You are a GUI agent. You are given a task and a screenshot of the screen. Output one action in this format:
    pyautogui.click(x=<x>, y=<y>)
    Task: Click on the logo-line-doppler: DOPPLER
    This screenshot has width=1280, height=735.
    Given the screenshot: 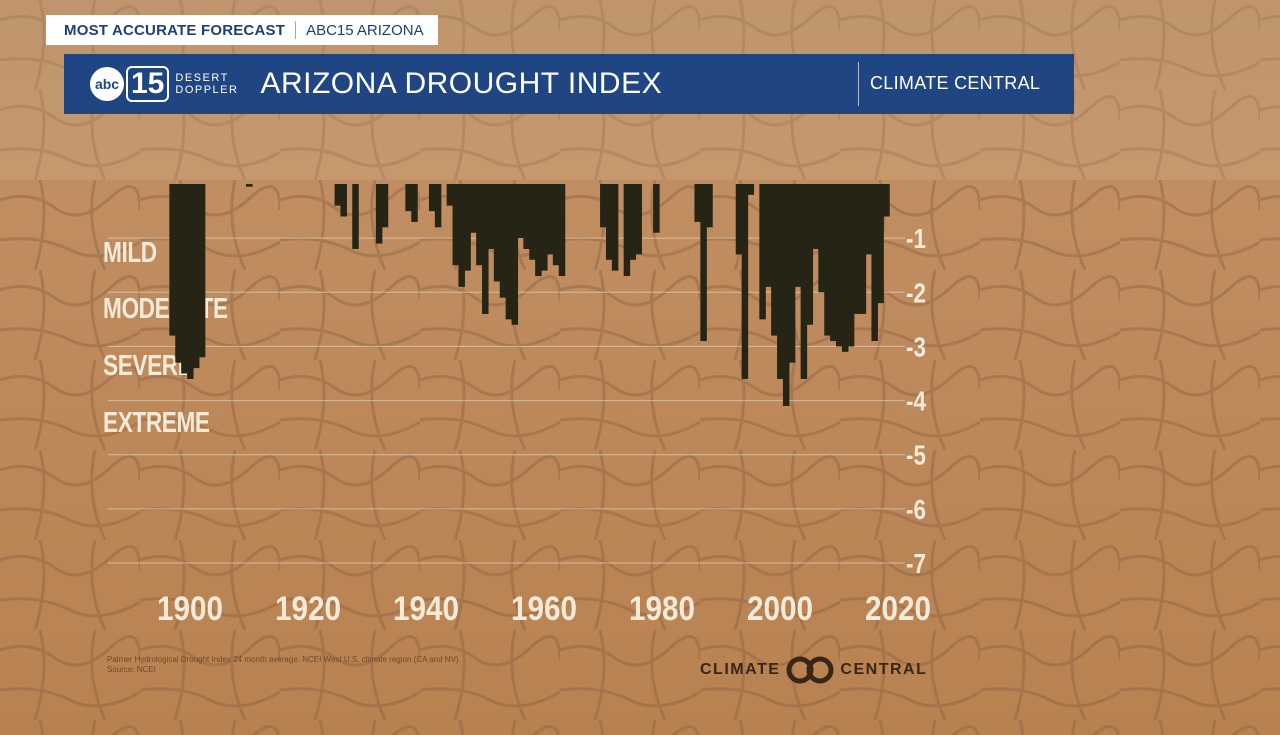 What is the action you would take?
    pyautogui.click(x=207, y=90)
    